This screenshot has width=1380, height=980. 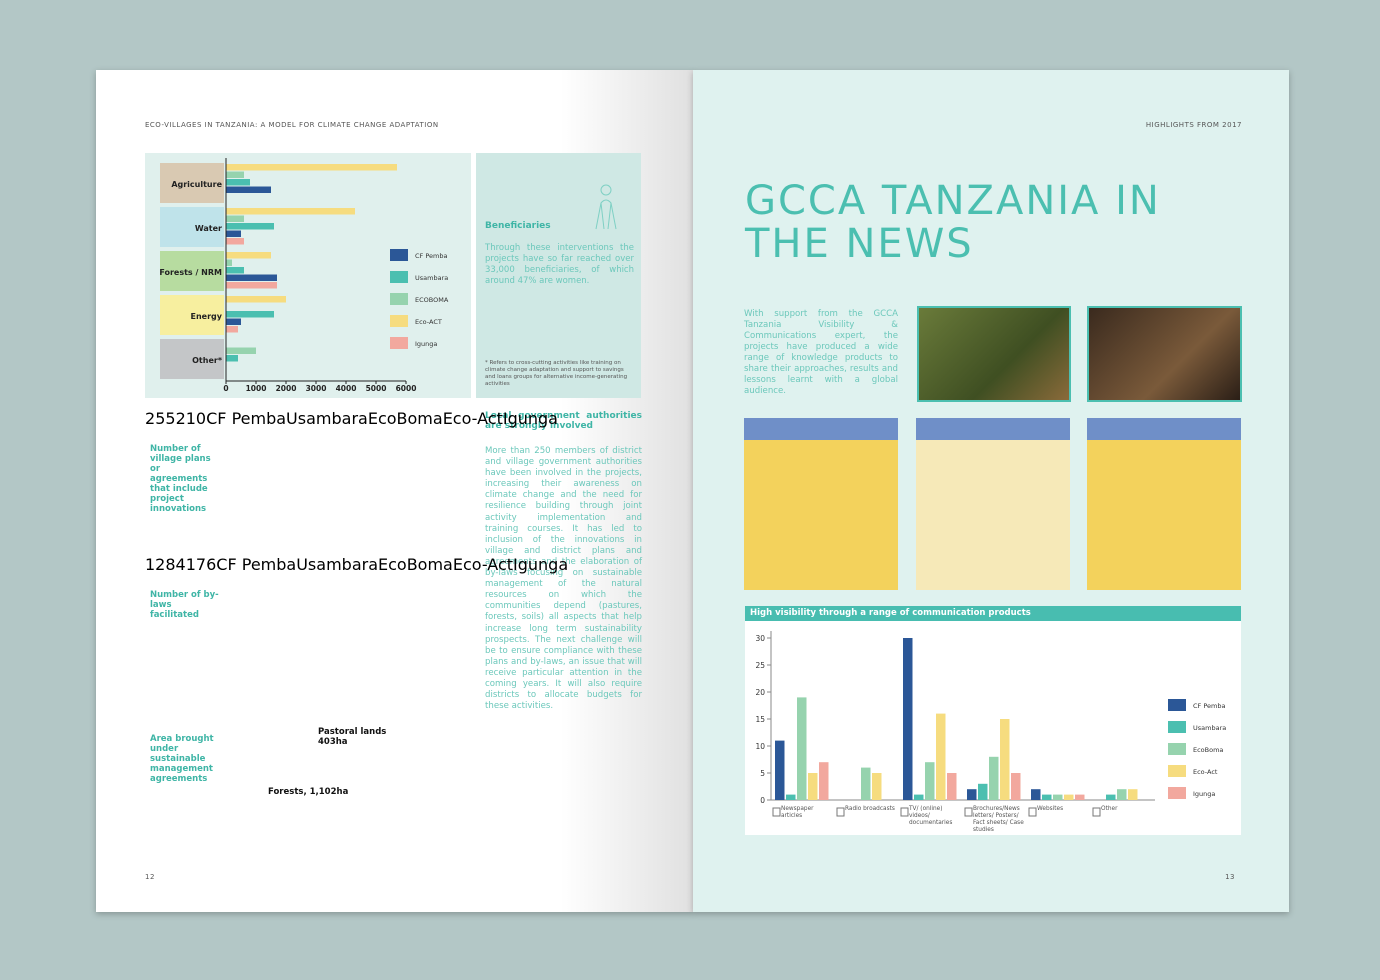 I want to click on x-tick-label: Newspaper articles, so click(x=797, y=812).